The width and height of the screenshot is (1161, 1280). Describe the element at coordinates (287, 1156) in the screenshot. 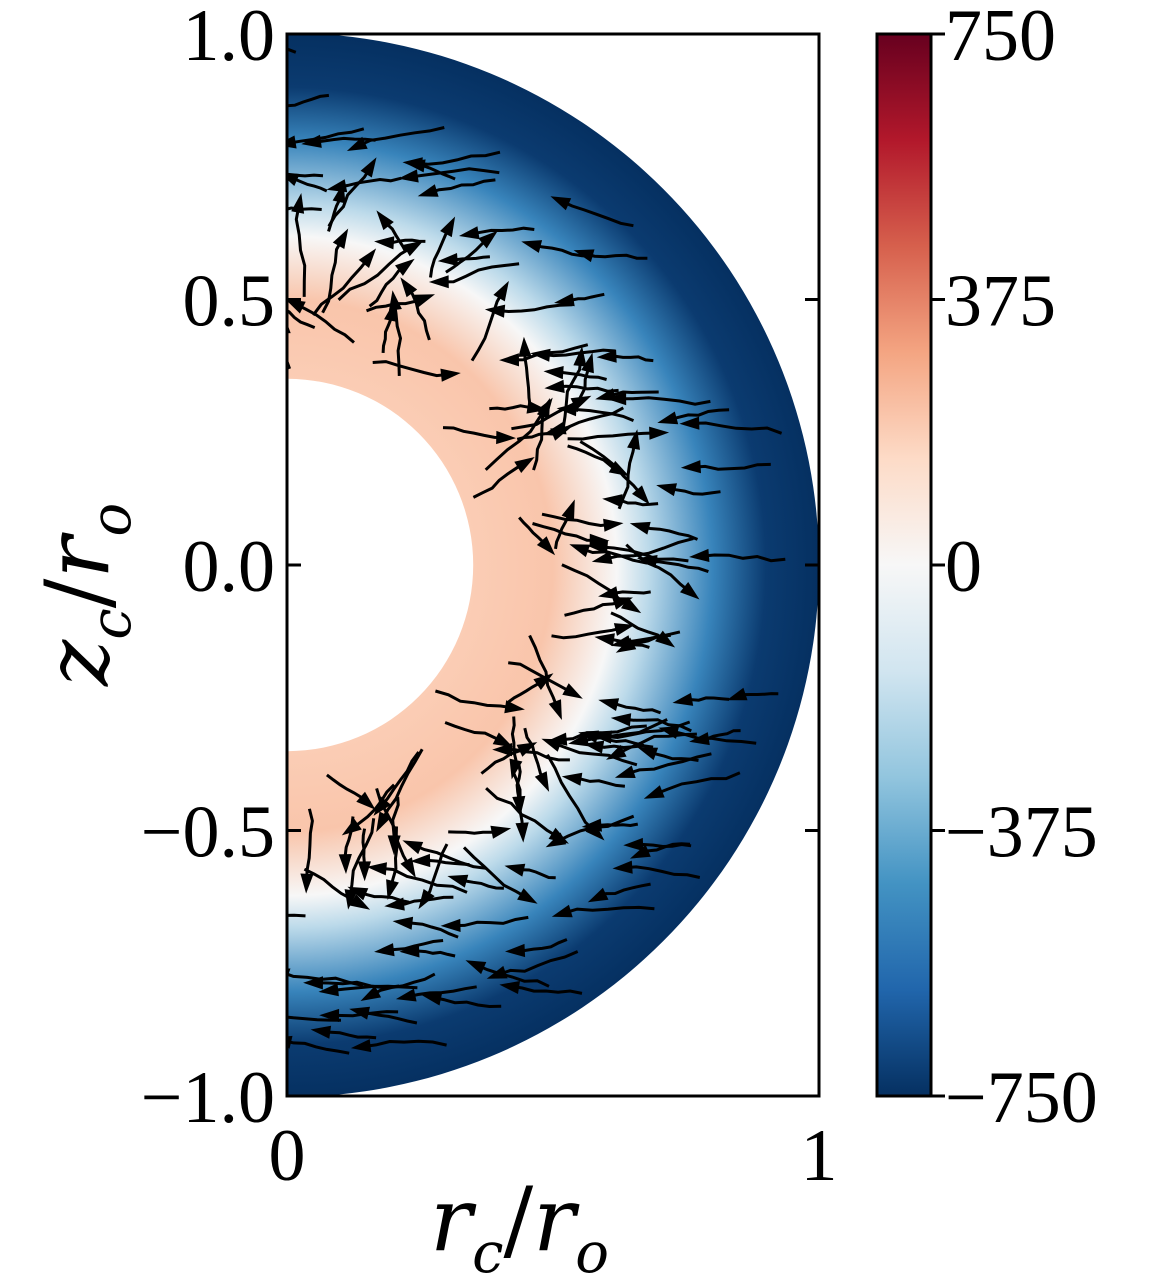

I see `x-tick-label: 0` at that location.